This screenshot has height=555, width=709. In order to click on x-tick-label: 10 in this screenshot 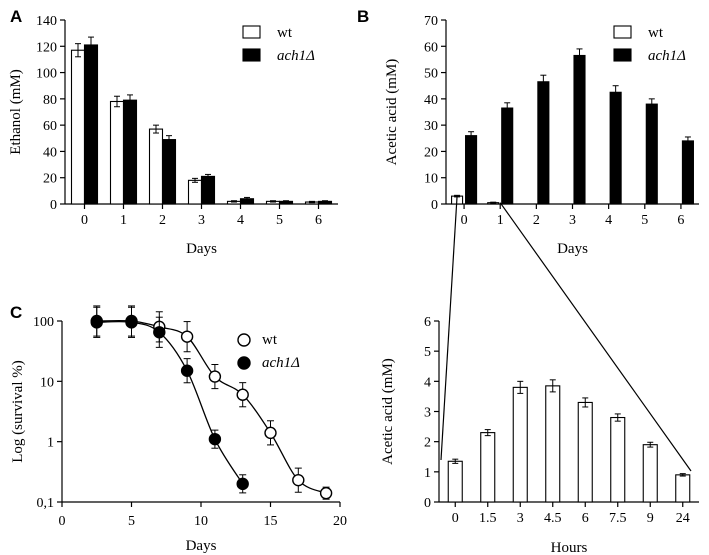, I will do `click(201, 521)`.